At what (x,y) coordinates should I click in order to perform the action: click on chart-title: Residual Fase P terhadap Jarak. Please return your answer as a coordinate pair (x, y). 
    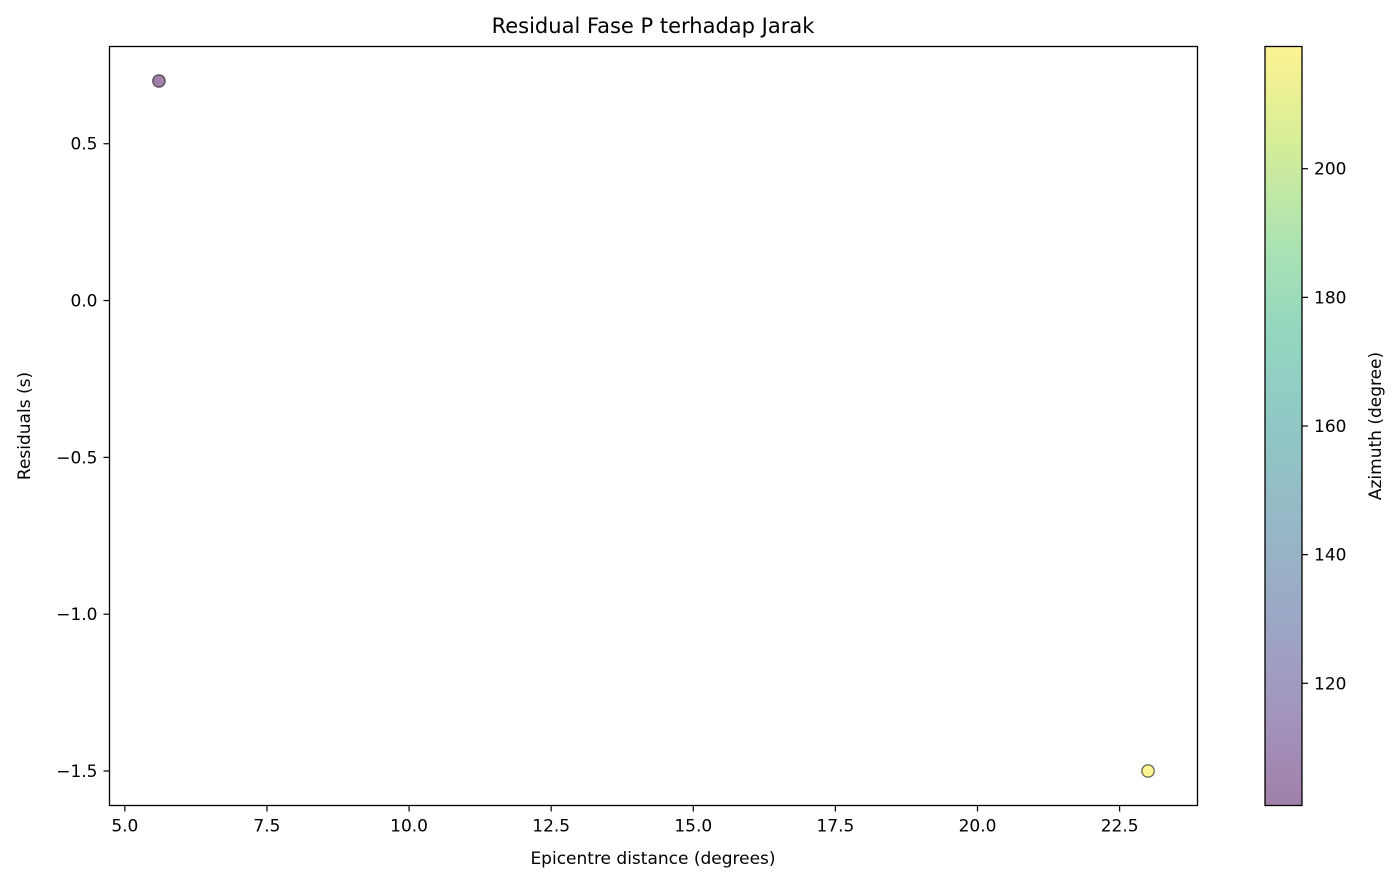
    Looking at the image, I should click on (654, 26).